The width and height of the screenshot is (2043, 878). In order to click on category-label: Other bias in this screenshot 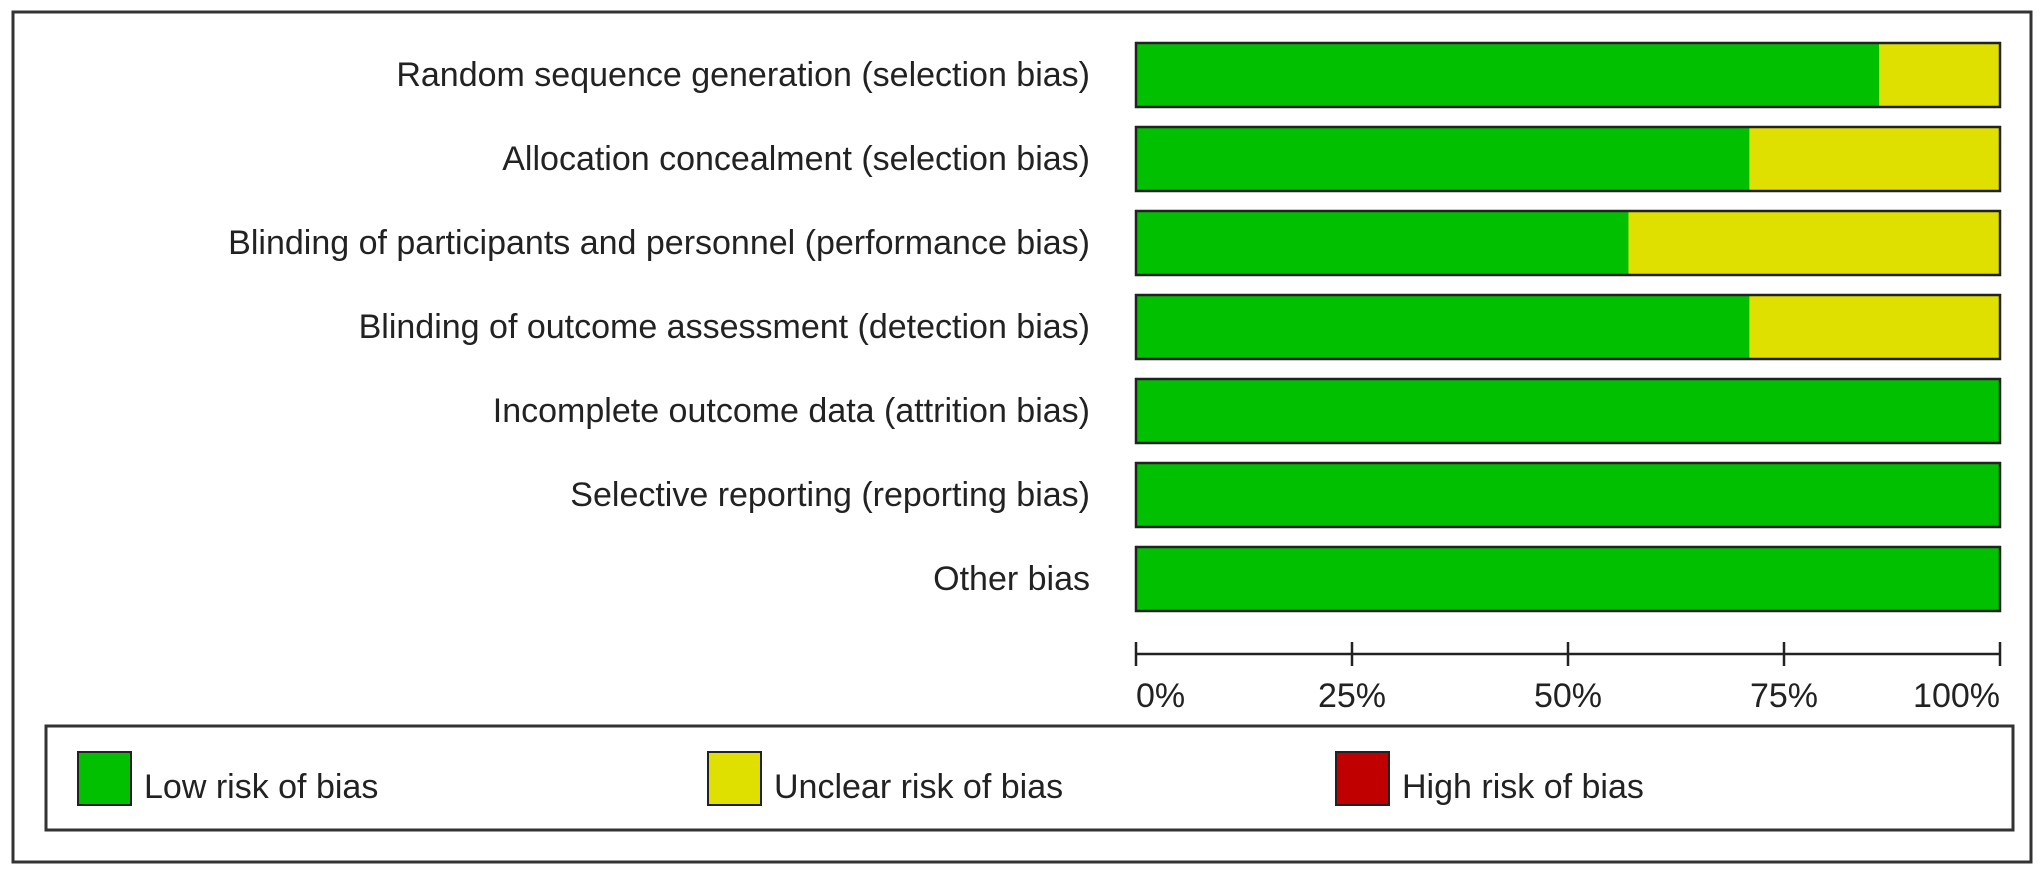, I will do `click(1011, 579)`.